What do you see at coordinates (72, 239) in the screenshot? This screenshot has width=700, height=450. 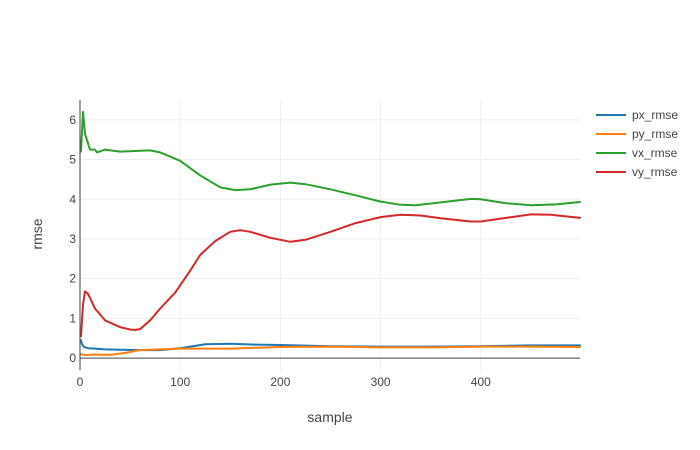 I see `y-tick-label: 3` at bounding box center [72, 239].